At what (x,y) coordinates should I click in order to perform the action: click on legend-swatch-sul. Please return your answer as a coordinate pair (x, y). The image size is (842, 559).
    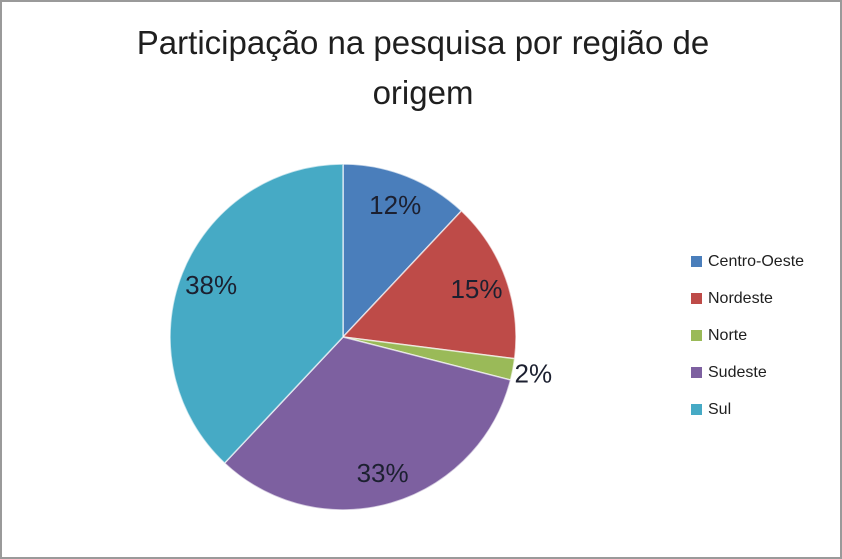
    Looking at the image, I should click on (696, 409).